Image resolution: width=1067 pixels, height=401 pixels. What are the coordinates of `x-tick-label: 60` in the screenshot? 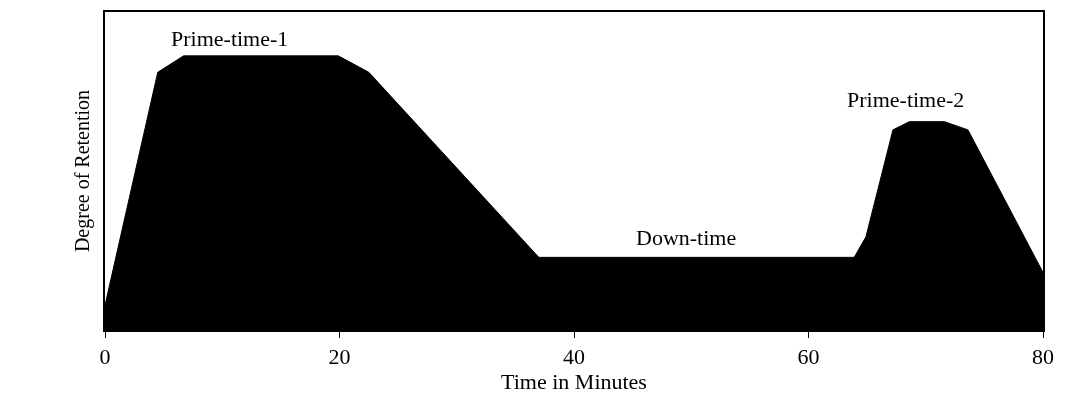 It's located at (808, 357).